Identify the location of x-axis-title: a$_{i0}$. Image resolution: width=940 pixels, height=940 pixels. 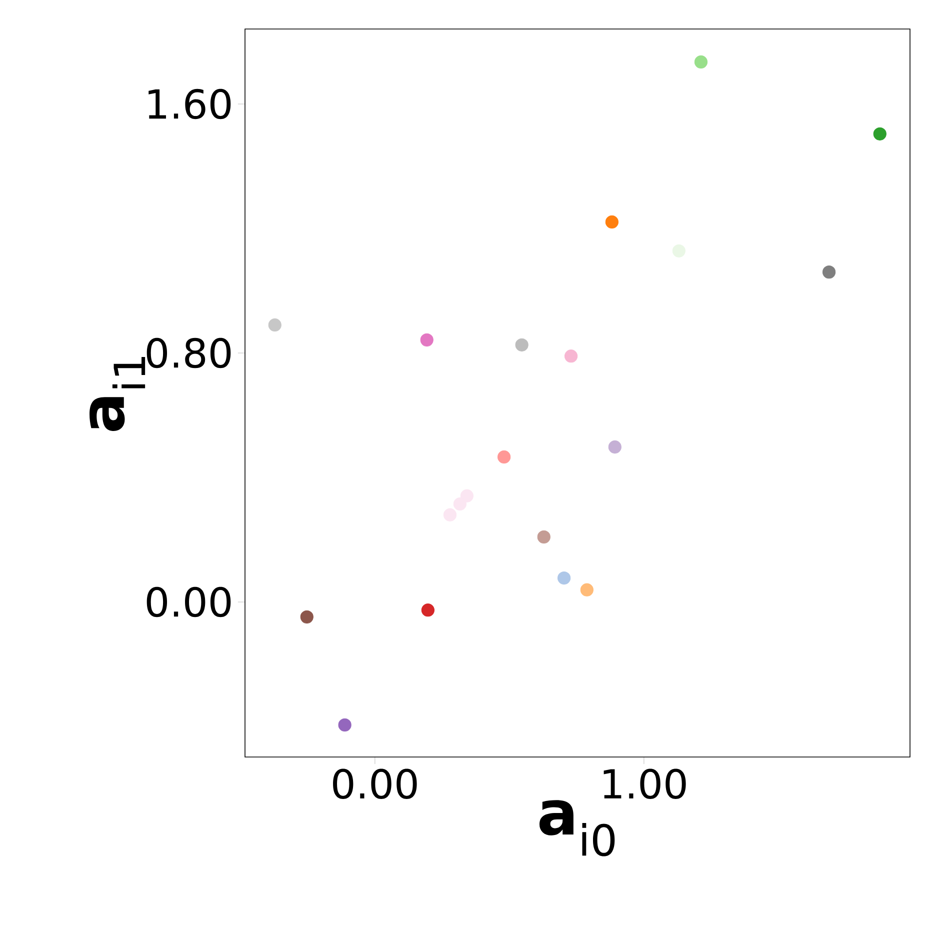
(577, 828).